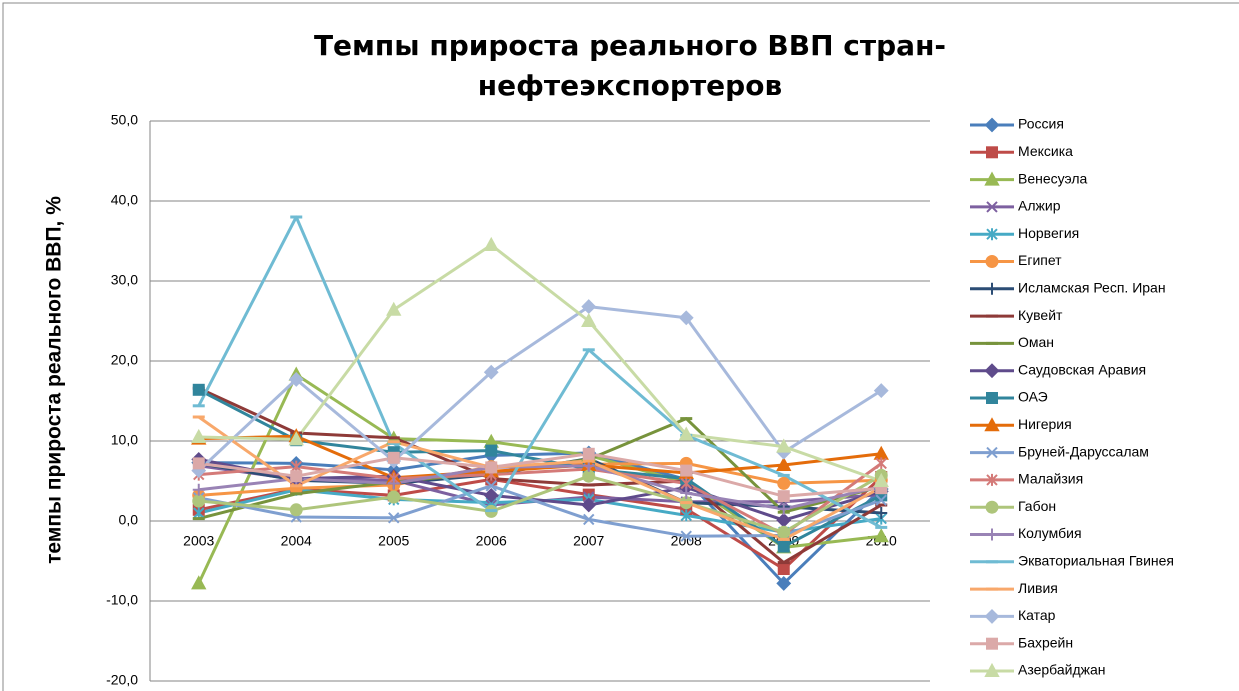  Describe the element at coordinates (1050, 479) in the screenshot. I see `legend-label: Малайзия` at that location.